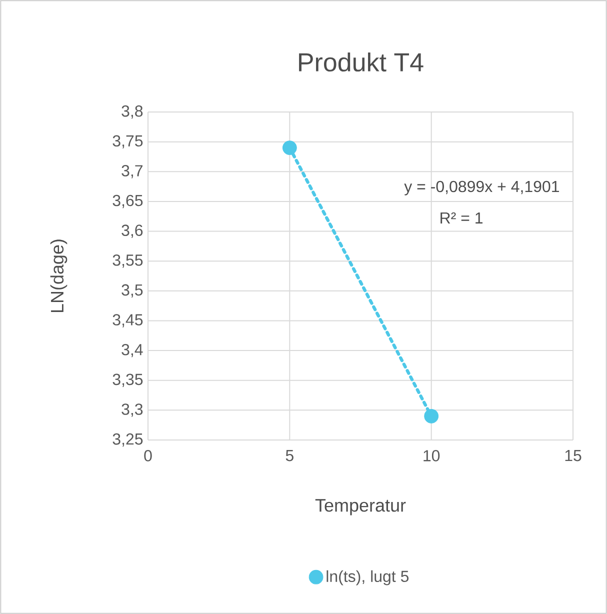 This screenshot has height=614, width=607. I want to click on annotation: y = -0,0899x + 4,1901, so click(481, 188).